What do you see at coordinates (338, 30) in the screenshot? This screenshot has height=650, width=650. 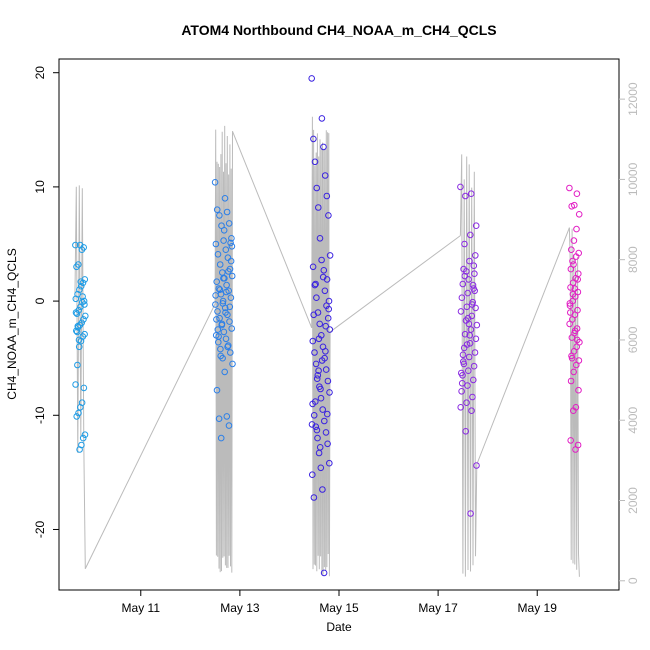 I see `chart-title: ATOM4 Northbound CH4_NOAA_m_CH4_QCLS` at bounding box center [338, 30].